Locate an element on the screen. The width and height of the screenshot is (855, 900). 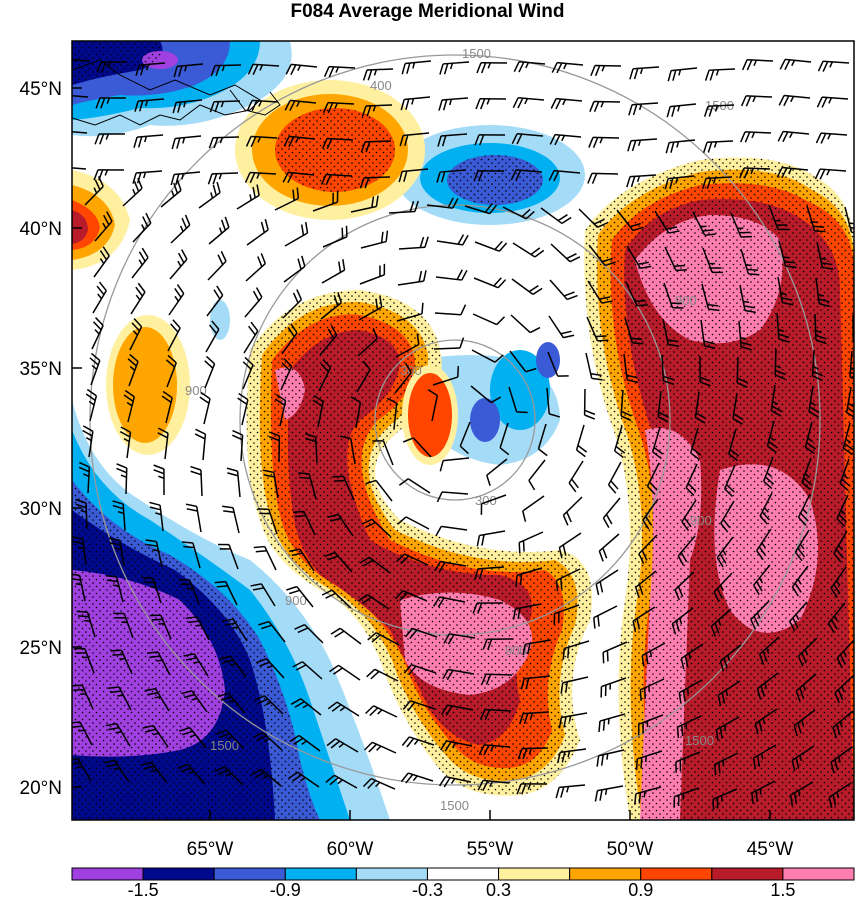
lon-tick-label: 60°W is located at coordinates (350, 849).